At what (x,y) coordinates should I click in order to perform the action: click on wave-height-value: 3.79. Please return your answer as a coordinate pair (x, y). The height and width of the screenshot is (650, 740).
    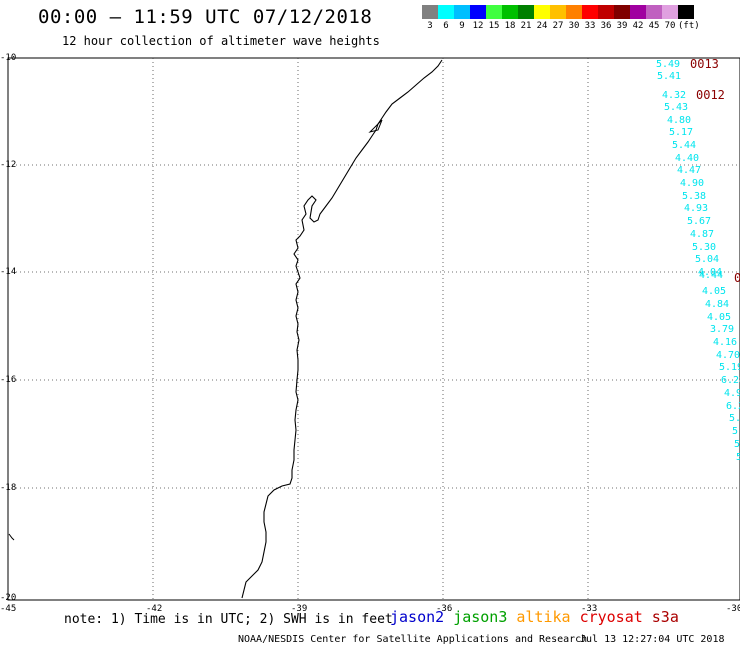
    Looking at the image, I should click on (722, 329).